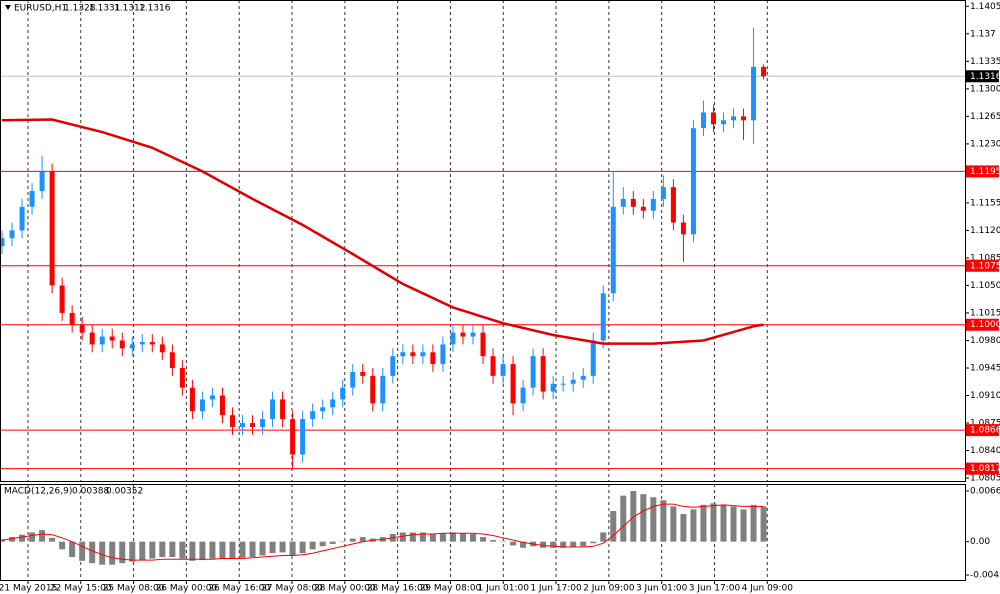  Describe the element at coordinates (985, 325) in the screenshot. I see `level-label: 1.1000` at that location.